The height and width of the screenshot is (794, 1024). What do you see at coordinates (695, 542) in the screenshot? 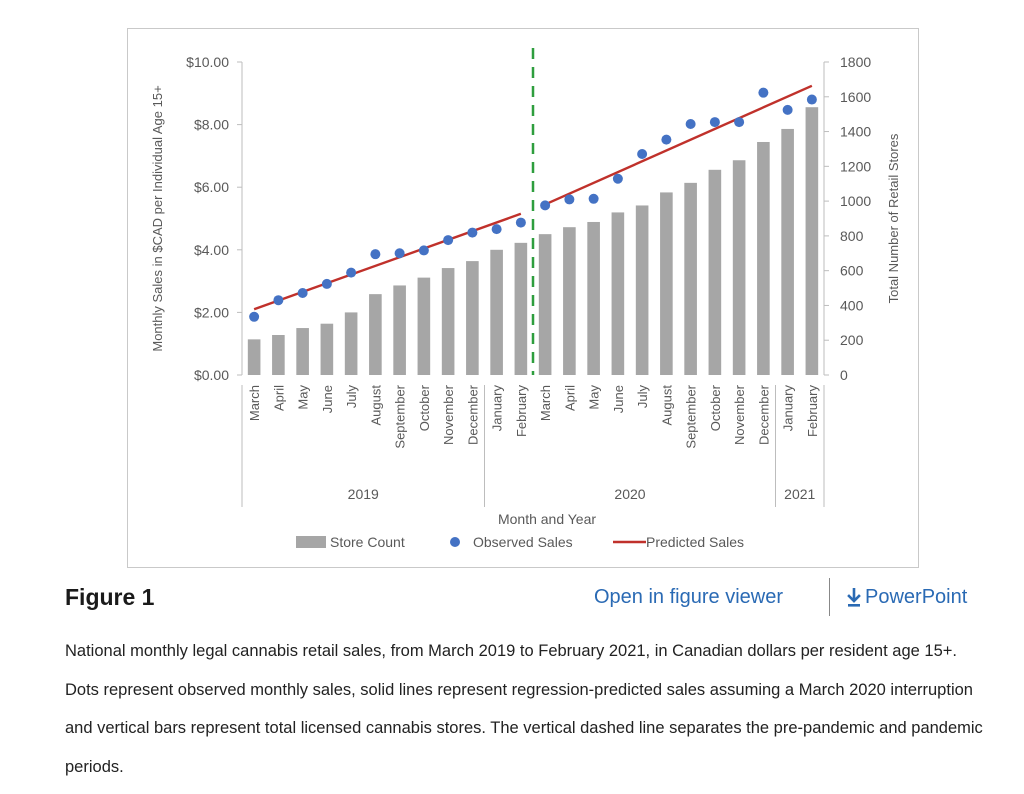
I see `legend-predicted-sales-label: Predicted Sales` at bounding box center [695, 542].